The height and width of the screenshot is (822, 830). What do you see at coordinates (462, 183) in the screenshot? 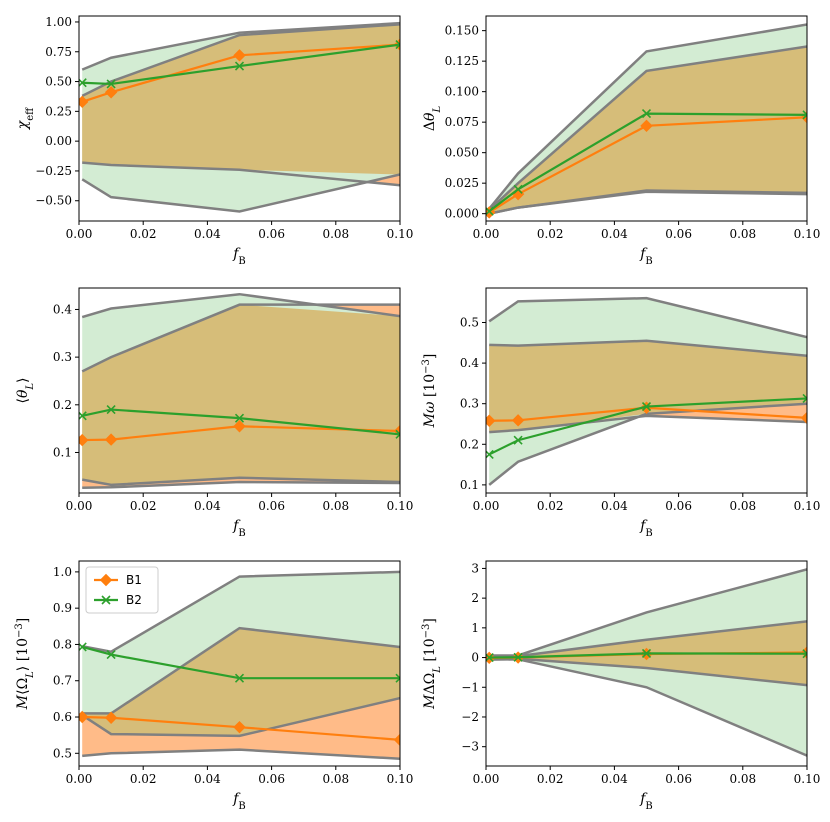
I see `y-tick-label: 0.025` at bounding box center [462, 183].